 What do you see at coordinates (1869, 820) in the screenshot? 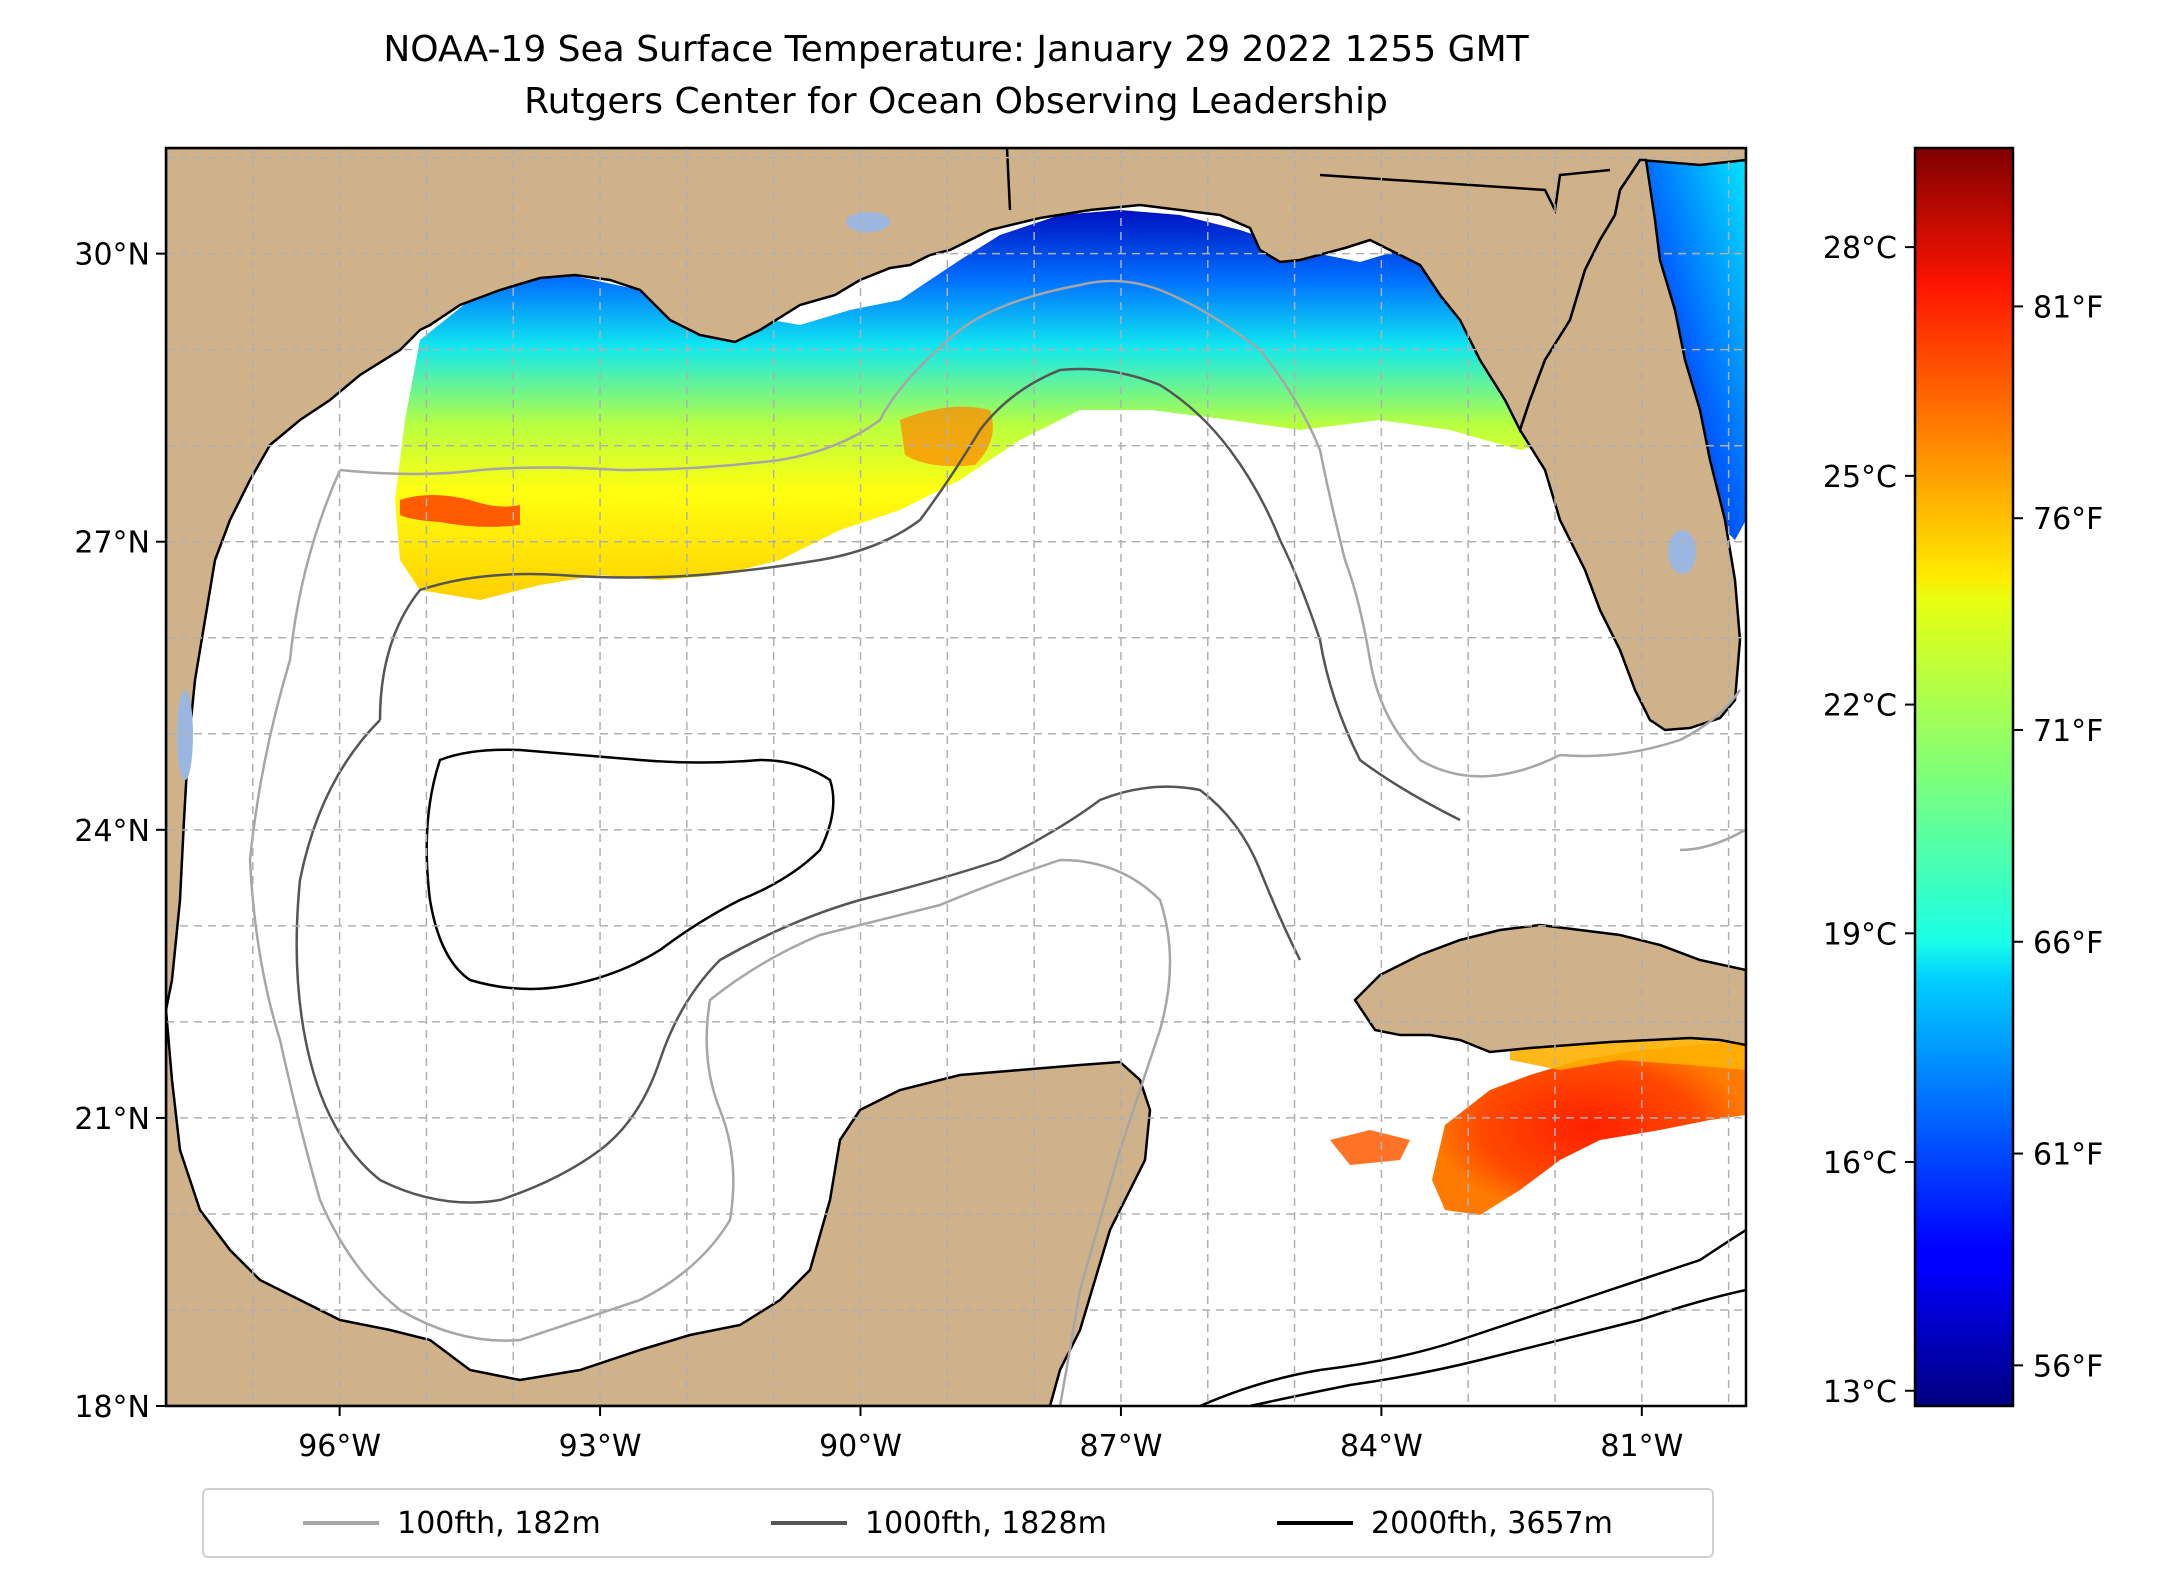
I see `colorbar-celsius-ticks: 28°C 25°C 22°C 19°C 16°C 13°C` at bounding box center [1869, 820].